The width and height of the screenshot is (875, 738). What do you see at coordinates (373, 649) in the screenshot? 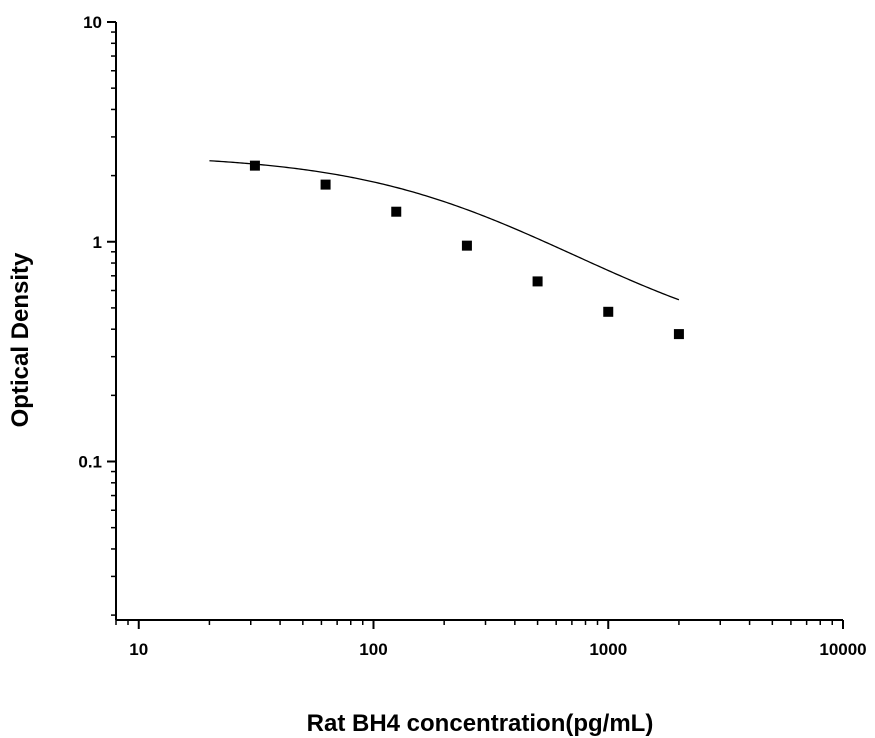
I see `x-tick-label: 100` at bounding box center [373, 649].